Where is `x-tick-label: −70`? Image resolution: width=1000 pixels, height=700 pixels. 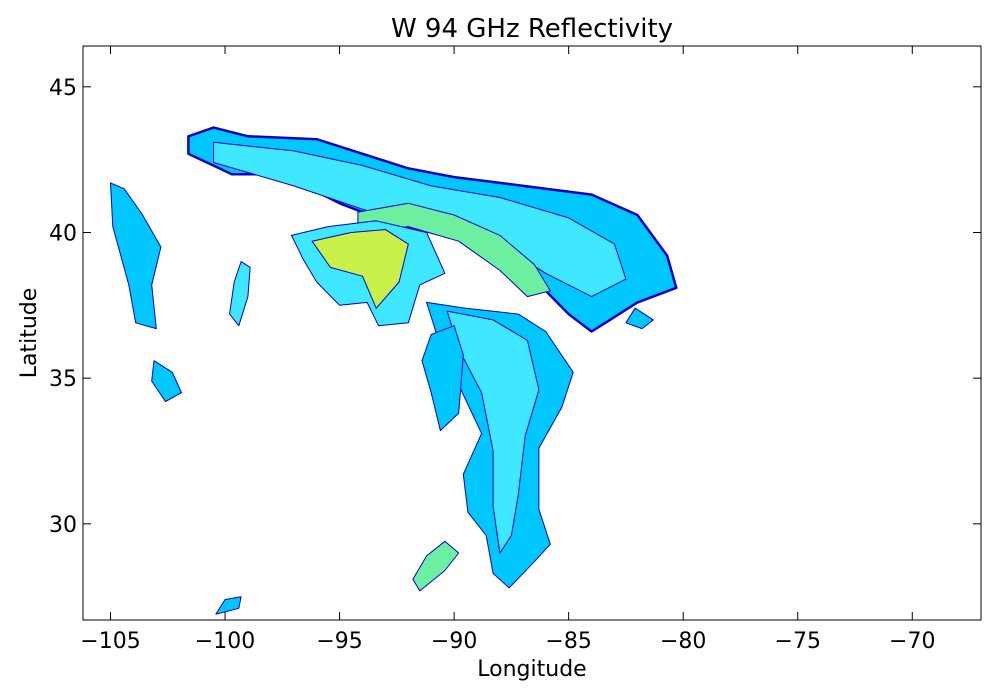
x-tick-label: −70 is located at coordinates (912, 641).